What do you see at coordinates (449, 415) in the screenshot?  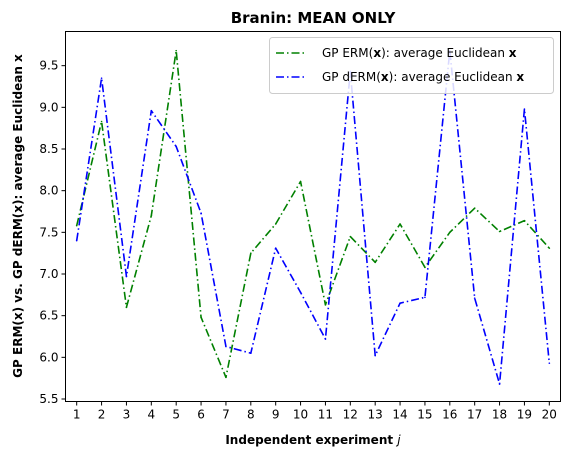 I see `x-tick-label: 16` at bounding box center [449, 415].